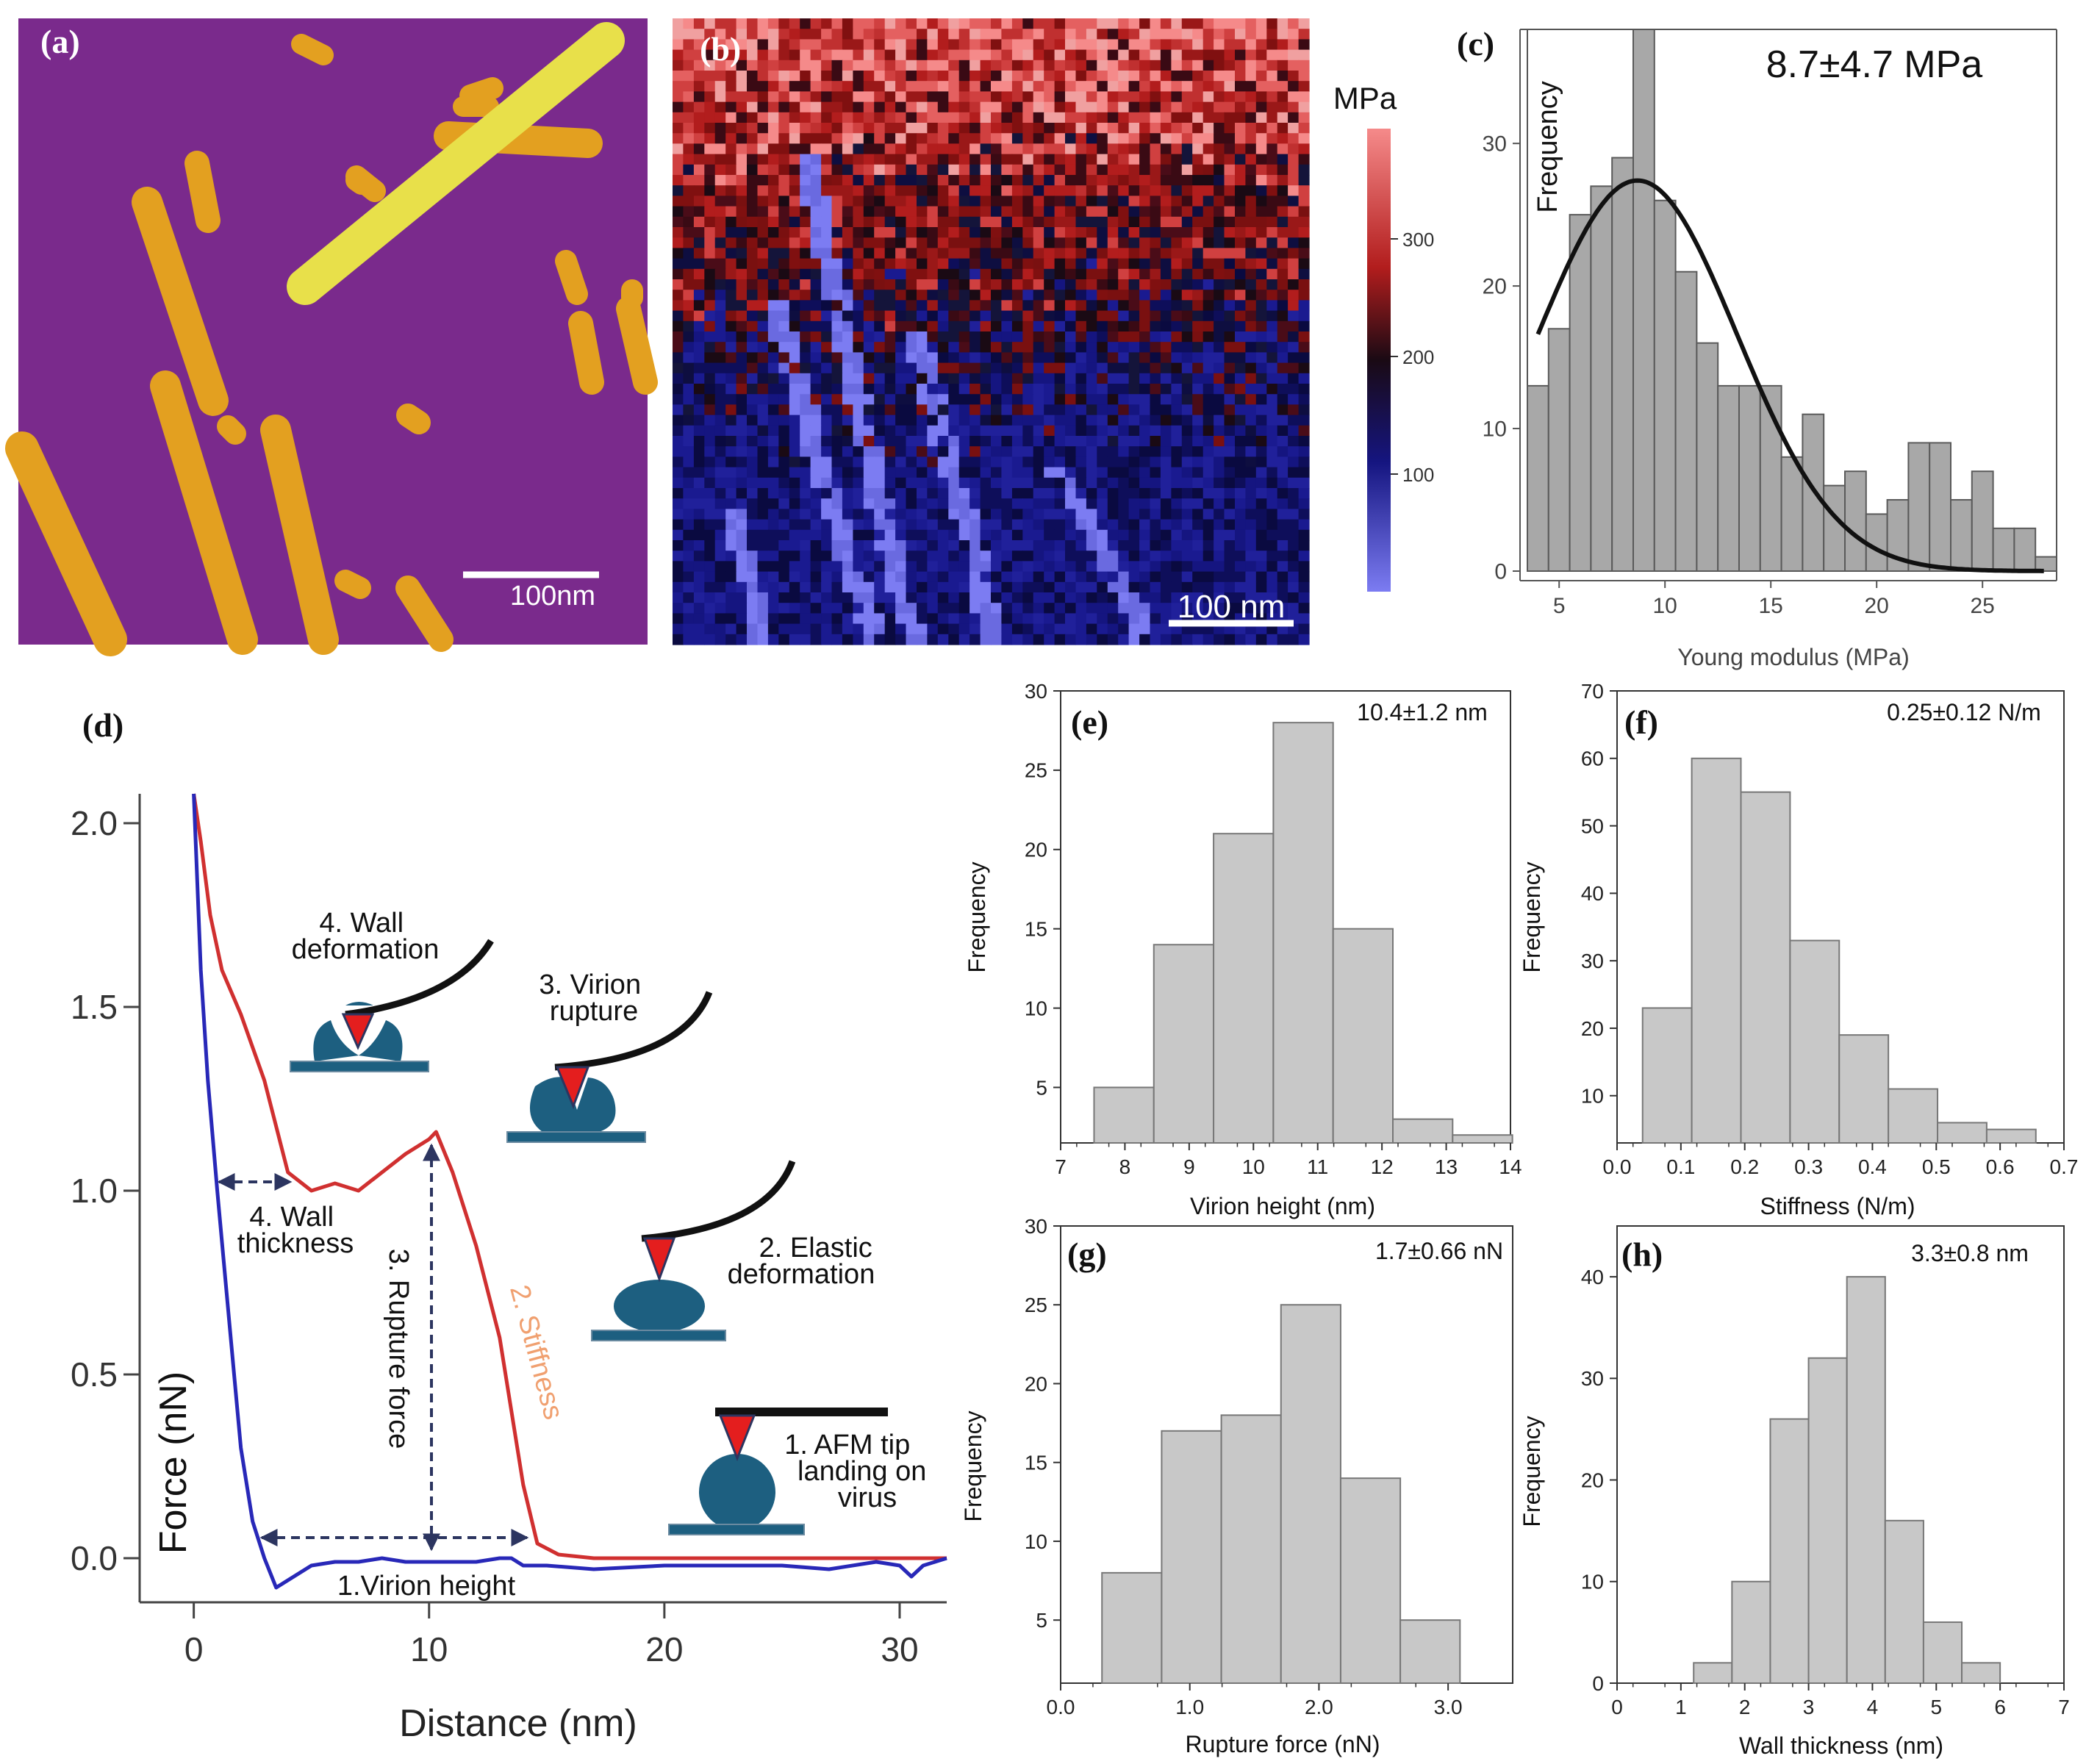 Image resolution: width=2086 pixels, height=1764 pixels. What do you see at coordinates (1592, 1582) in the screenshot?
I see `y-tick-label: 10` at bounding box center [1592, 1582].